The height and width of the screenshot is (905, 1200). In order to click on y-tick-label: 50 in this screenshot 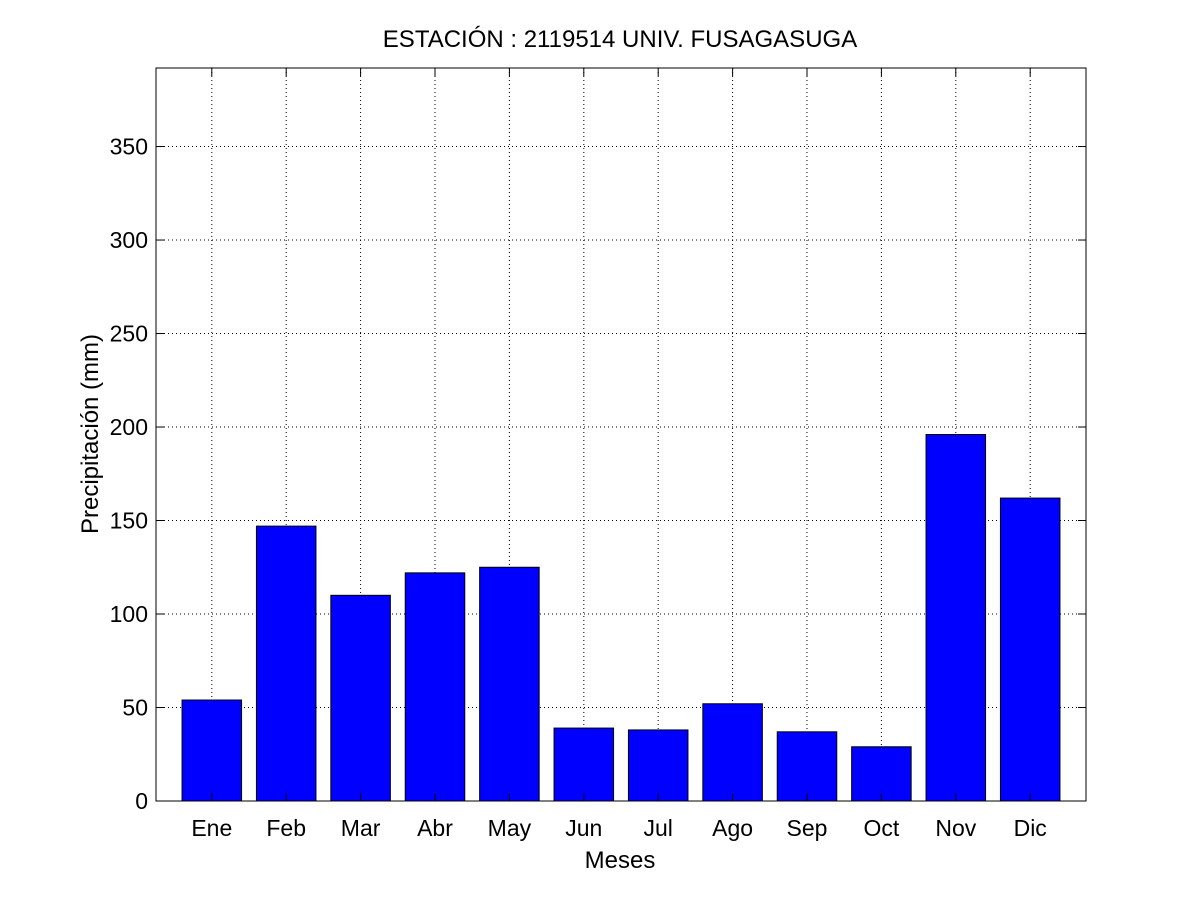, I will do `click(135, 708)`.